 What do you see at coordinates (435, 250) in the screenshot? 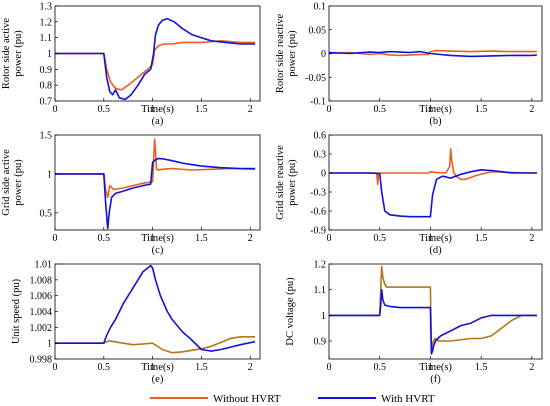
I see `panel-caption: (d)` at bounding box center [435, 250].